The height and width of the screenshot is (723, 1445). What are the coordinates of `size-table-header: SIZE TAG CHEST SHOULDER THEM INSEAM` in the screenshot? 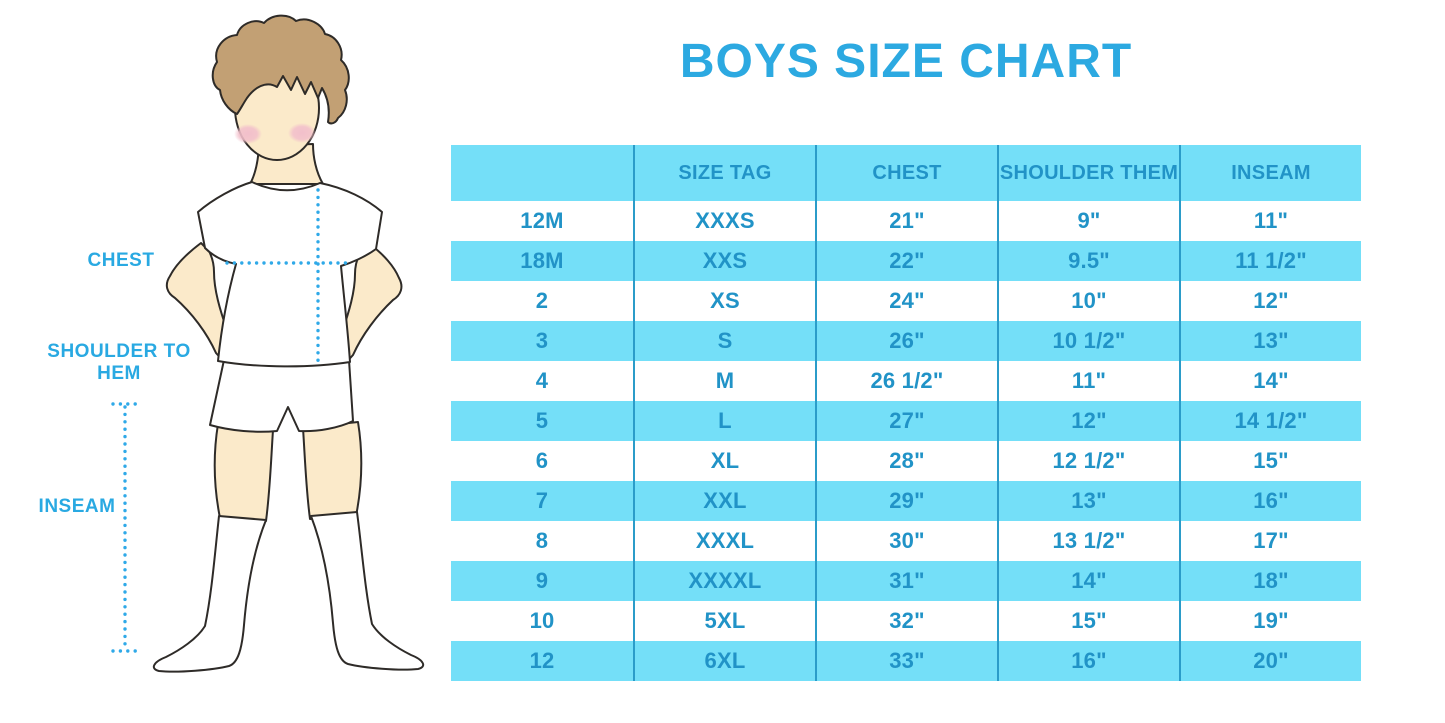 It's located at (906, 173).